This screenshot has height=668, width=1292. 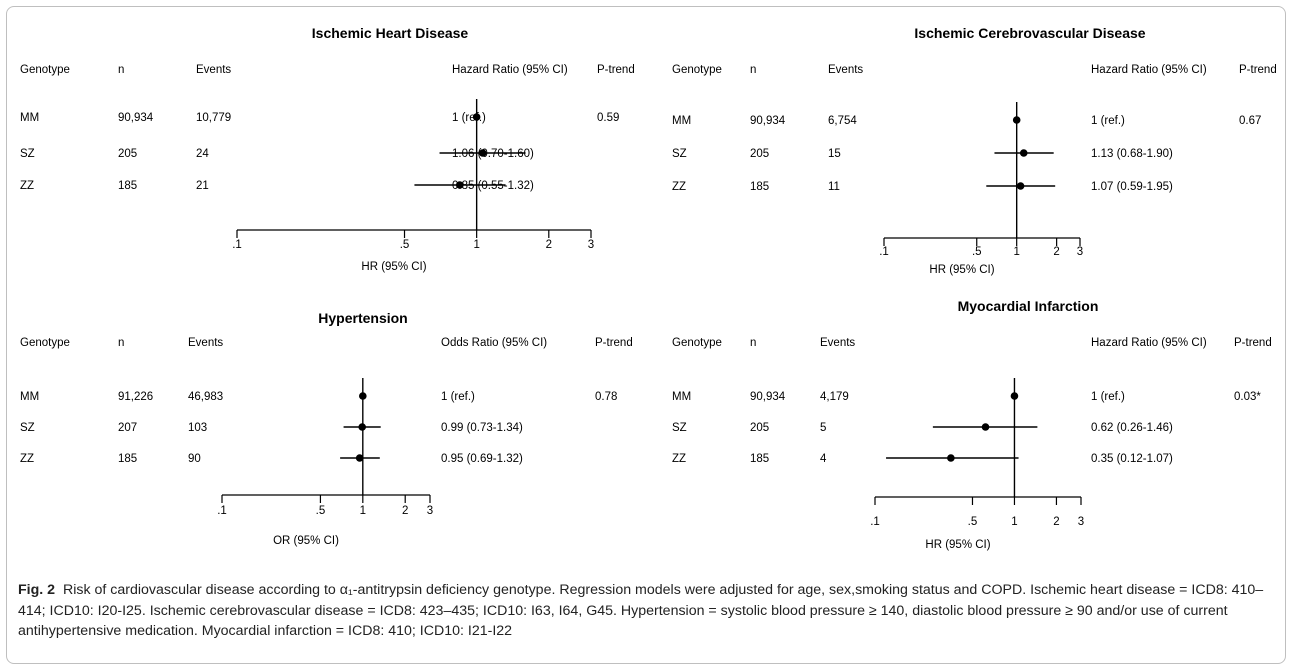 I want to click on htn-x-tick-label: 3, so click(x=430, y=511).